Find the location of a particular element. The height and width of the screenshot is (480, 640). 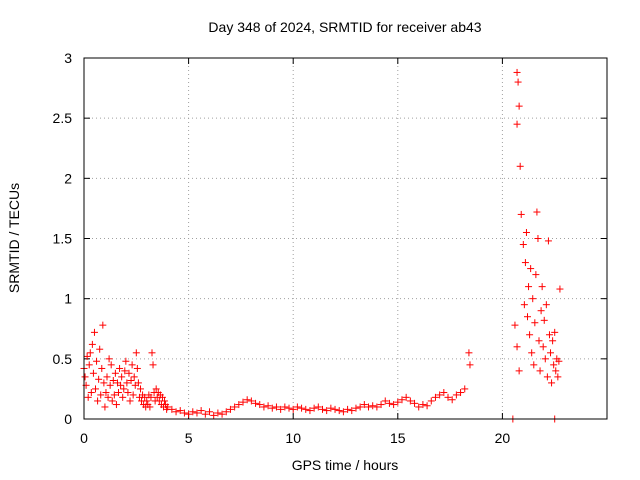

y-tick-label: 1 is located at coordinates (68, 299).